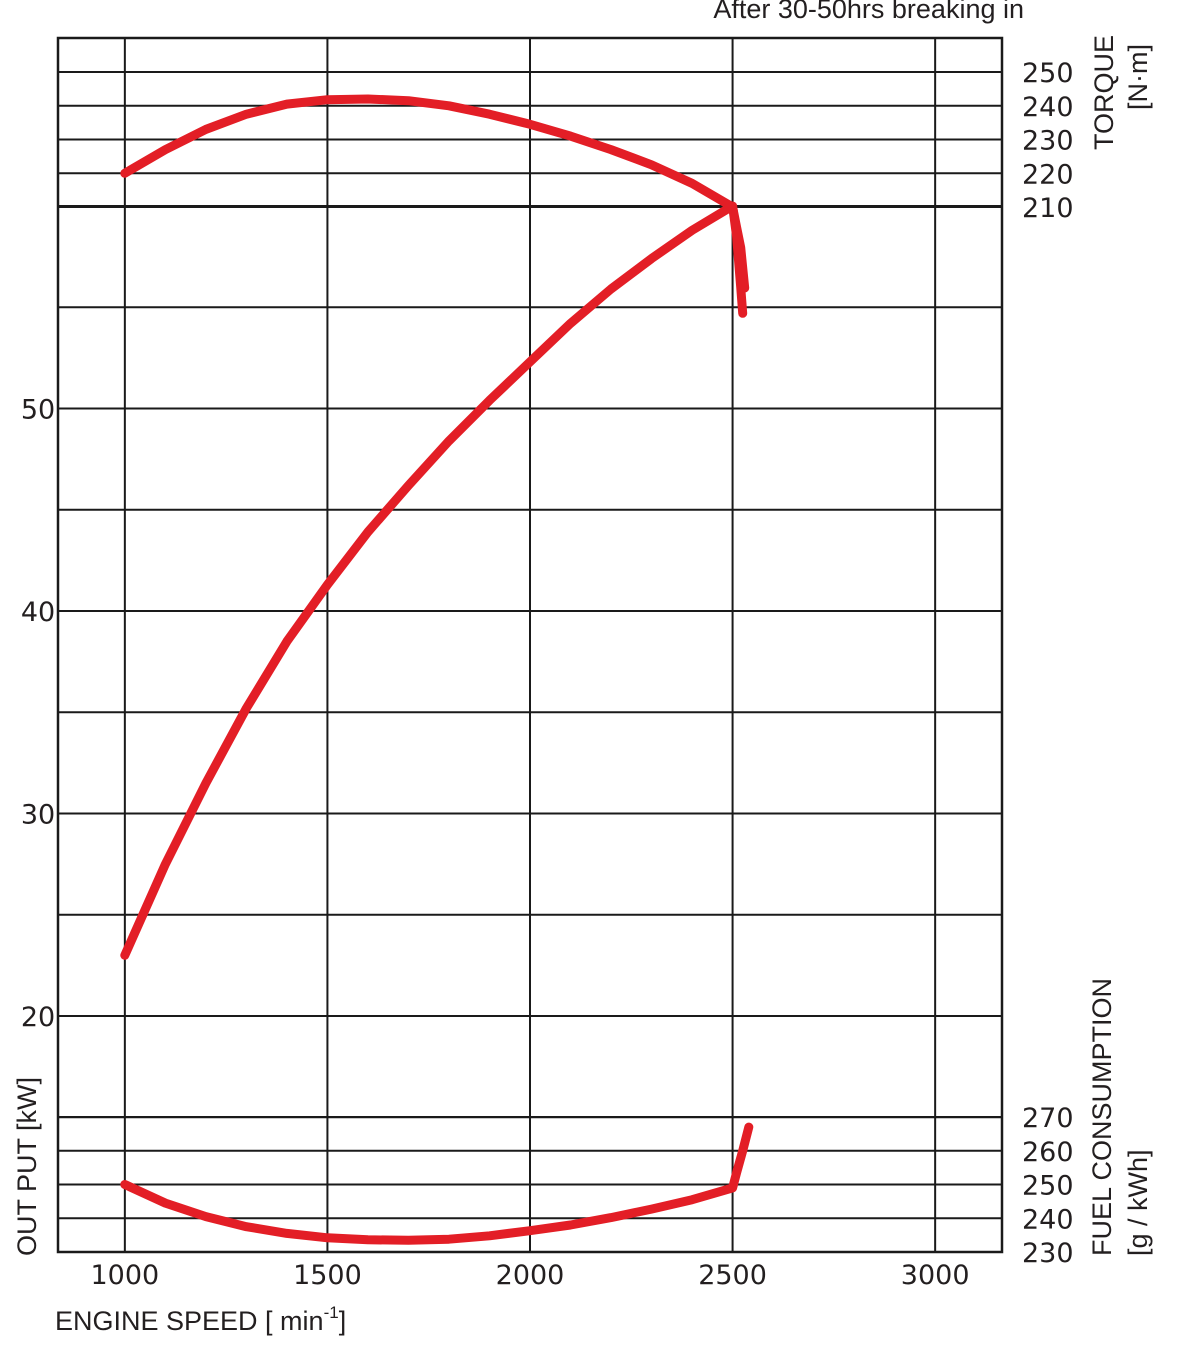 This screenshot has height=1347, width=1182. What do you see at coordinates (38, 410) in the screenshot?
I see `output-tick-label: 50` at bounding box center [38, 410].